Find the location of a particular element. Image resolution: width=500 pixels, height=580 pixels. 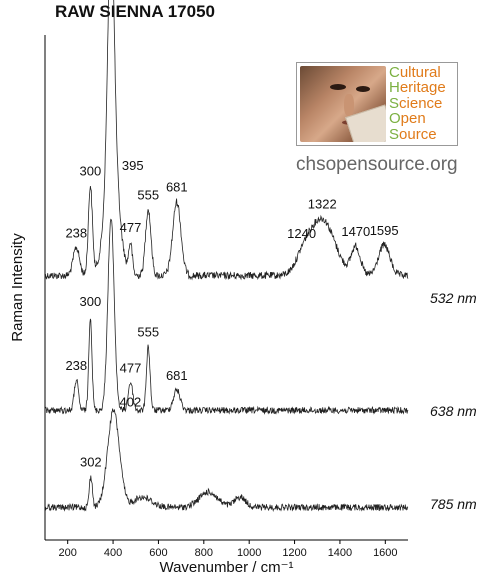

logo-frame: Cultural Heritage Science Open Source is located at coordinates (377, 104).